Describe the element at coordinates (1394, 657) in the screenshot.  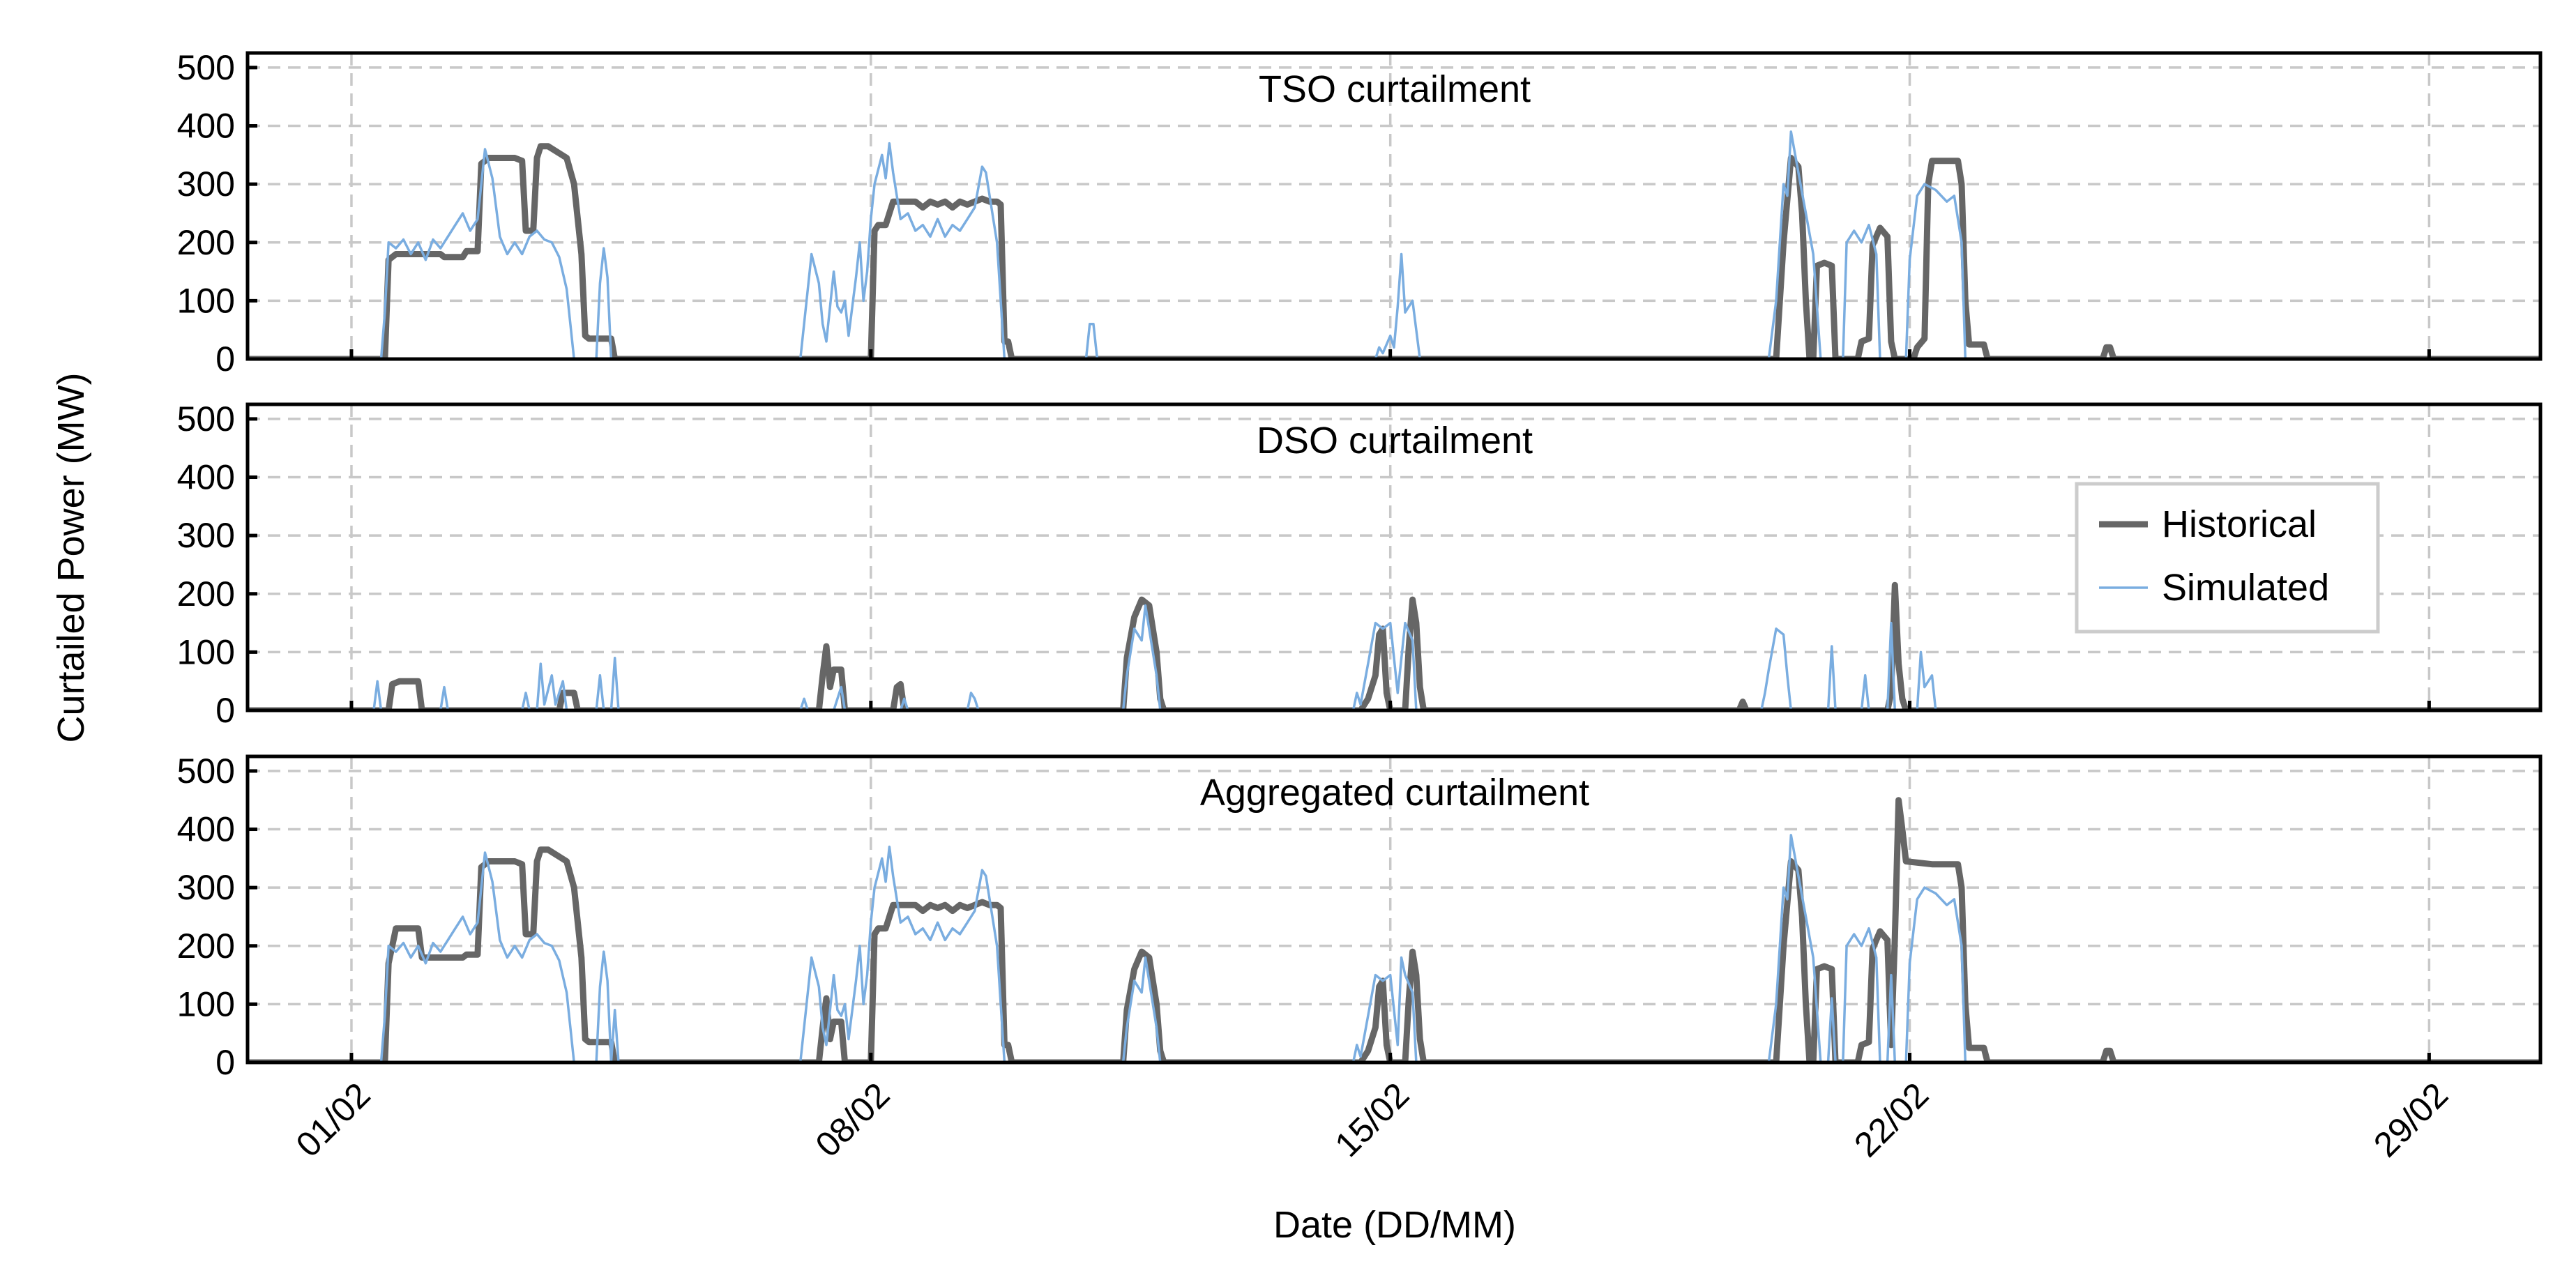
I see `series-simulated-line` at that location.